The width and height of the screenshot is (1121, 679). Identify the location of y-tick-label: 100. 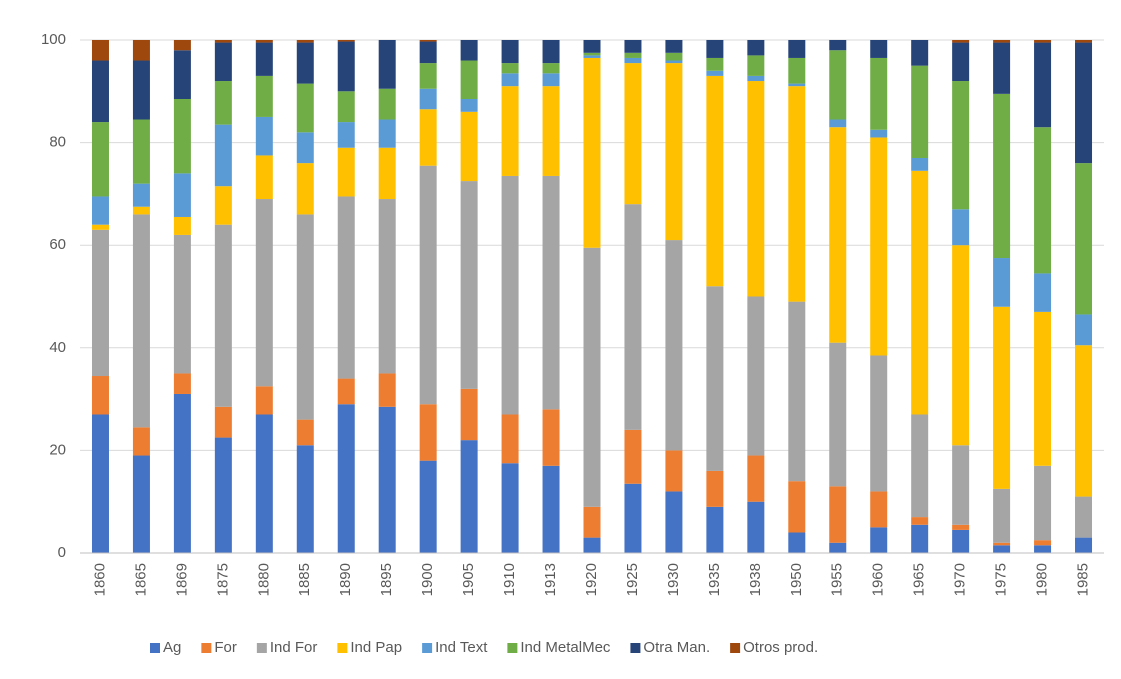
(53, 39).